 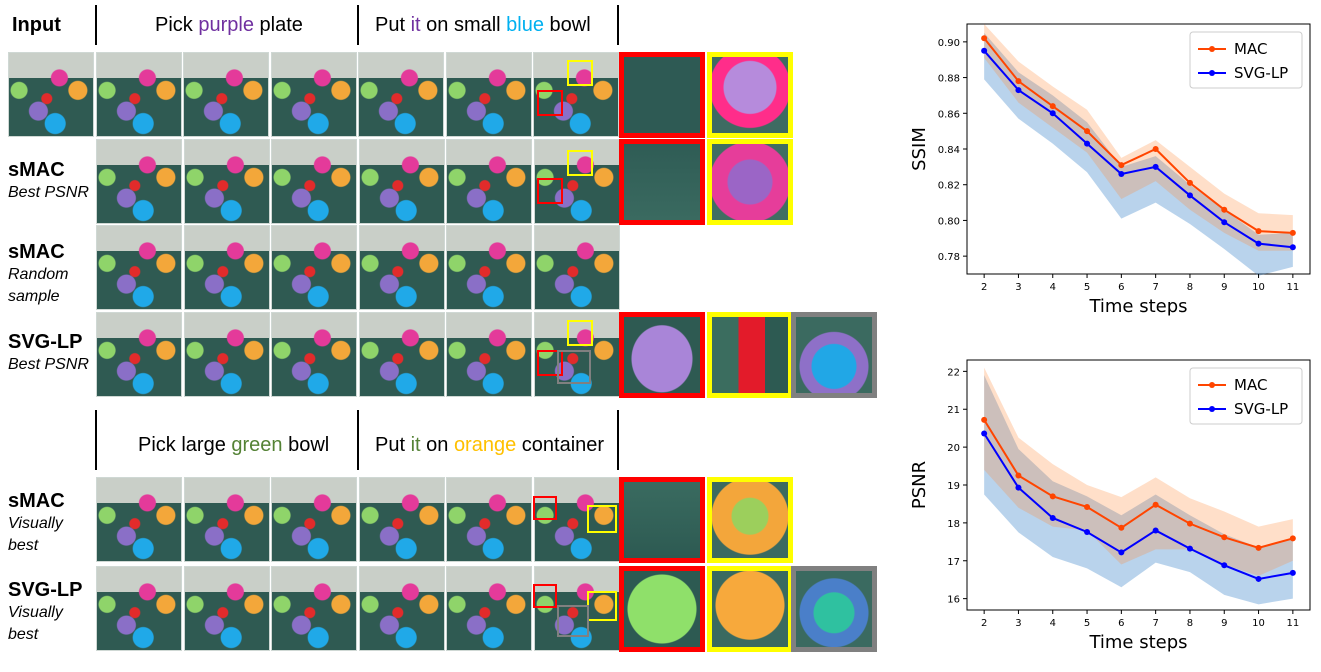 What do you see at coordinates (560, 445) in the screenshot?
I see `put-suffix: container` at bounding box center [560, 445].